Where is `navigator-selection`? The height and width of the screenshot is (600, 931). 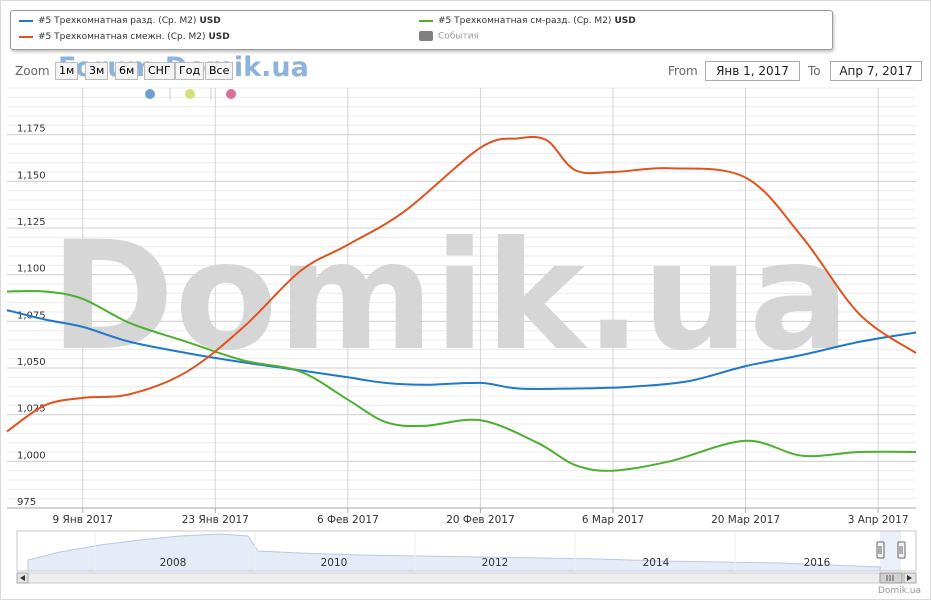 navigator-selection is located at coordinates (890, 551).